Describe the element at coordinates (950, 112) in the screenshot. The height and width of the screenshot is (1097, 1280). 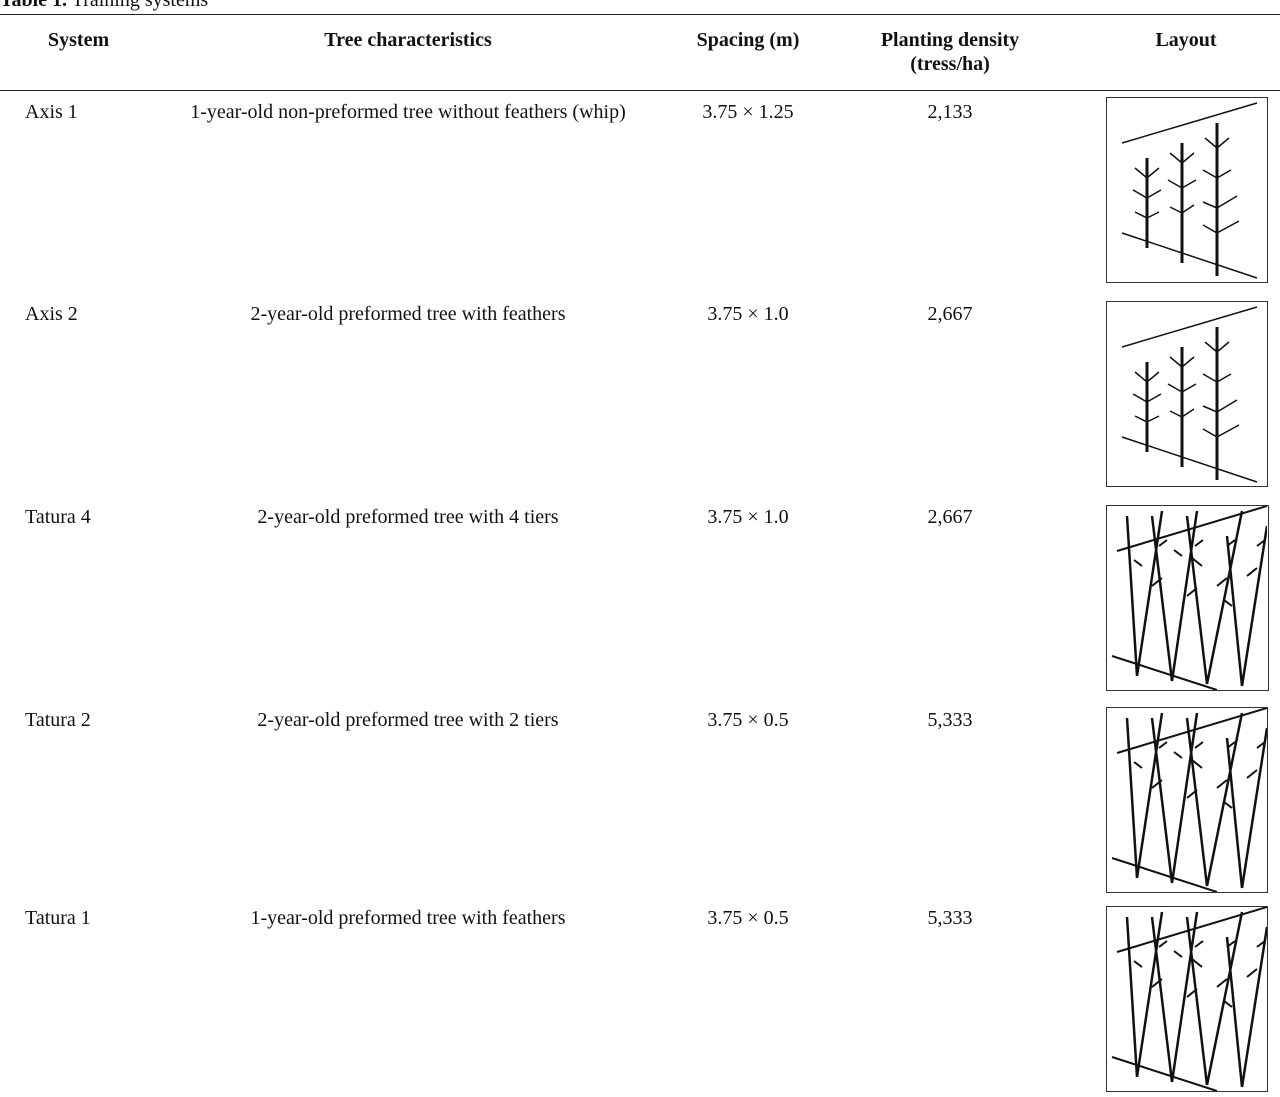
I see `table-cell: 2,133` at that location.